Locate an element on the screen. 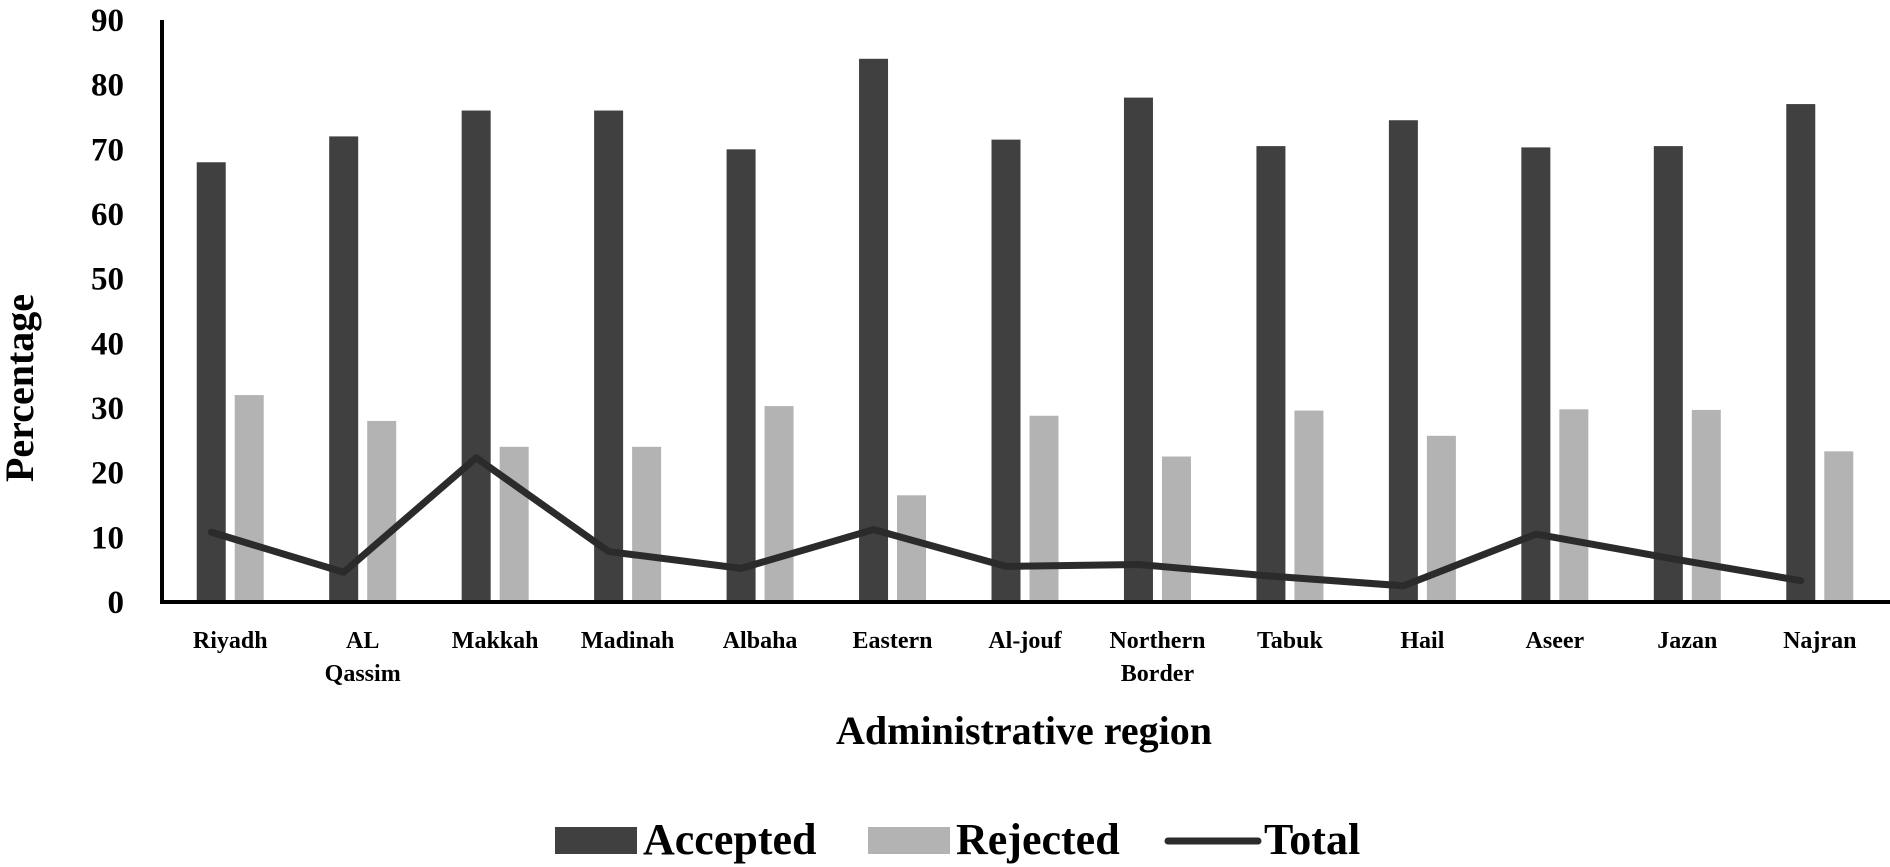  y-tick-label: 80 is located at coordinates (107, 86).